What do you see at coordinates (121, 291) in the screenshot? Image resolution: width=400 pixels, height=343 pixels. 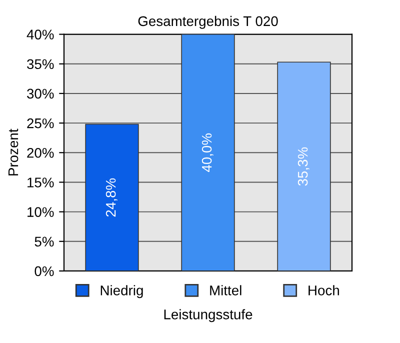 I see `legend-label: Niedrig` at bounding box center [121, 291].